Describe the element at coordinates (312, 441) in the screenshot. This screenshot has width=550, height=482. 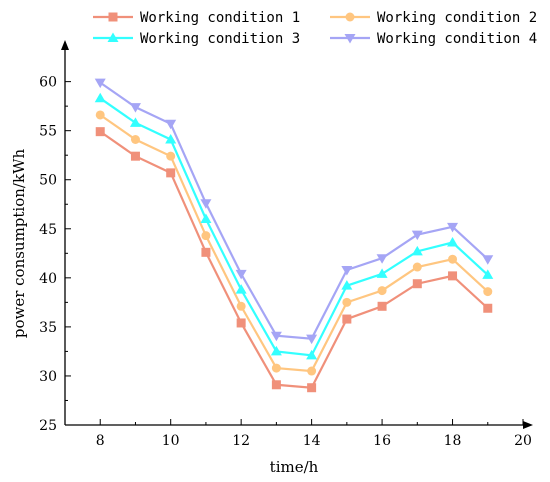
I see `x-tick-label: 14` at that location.